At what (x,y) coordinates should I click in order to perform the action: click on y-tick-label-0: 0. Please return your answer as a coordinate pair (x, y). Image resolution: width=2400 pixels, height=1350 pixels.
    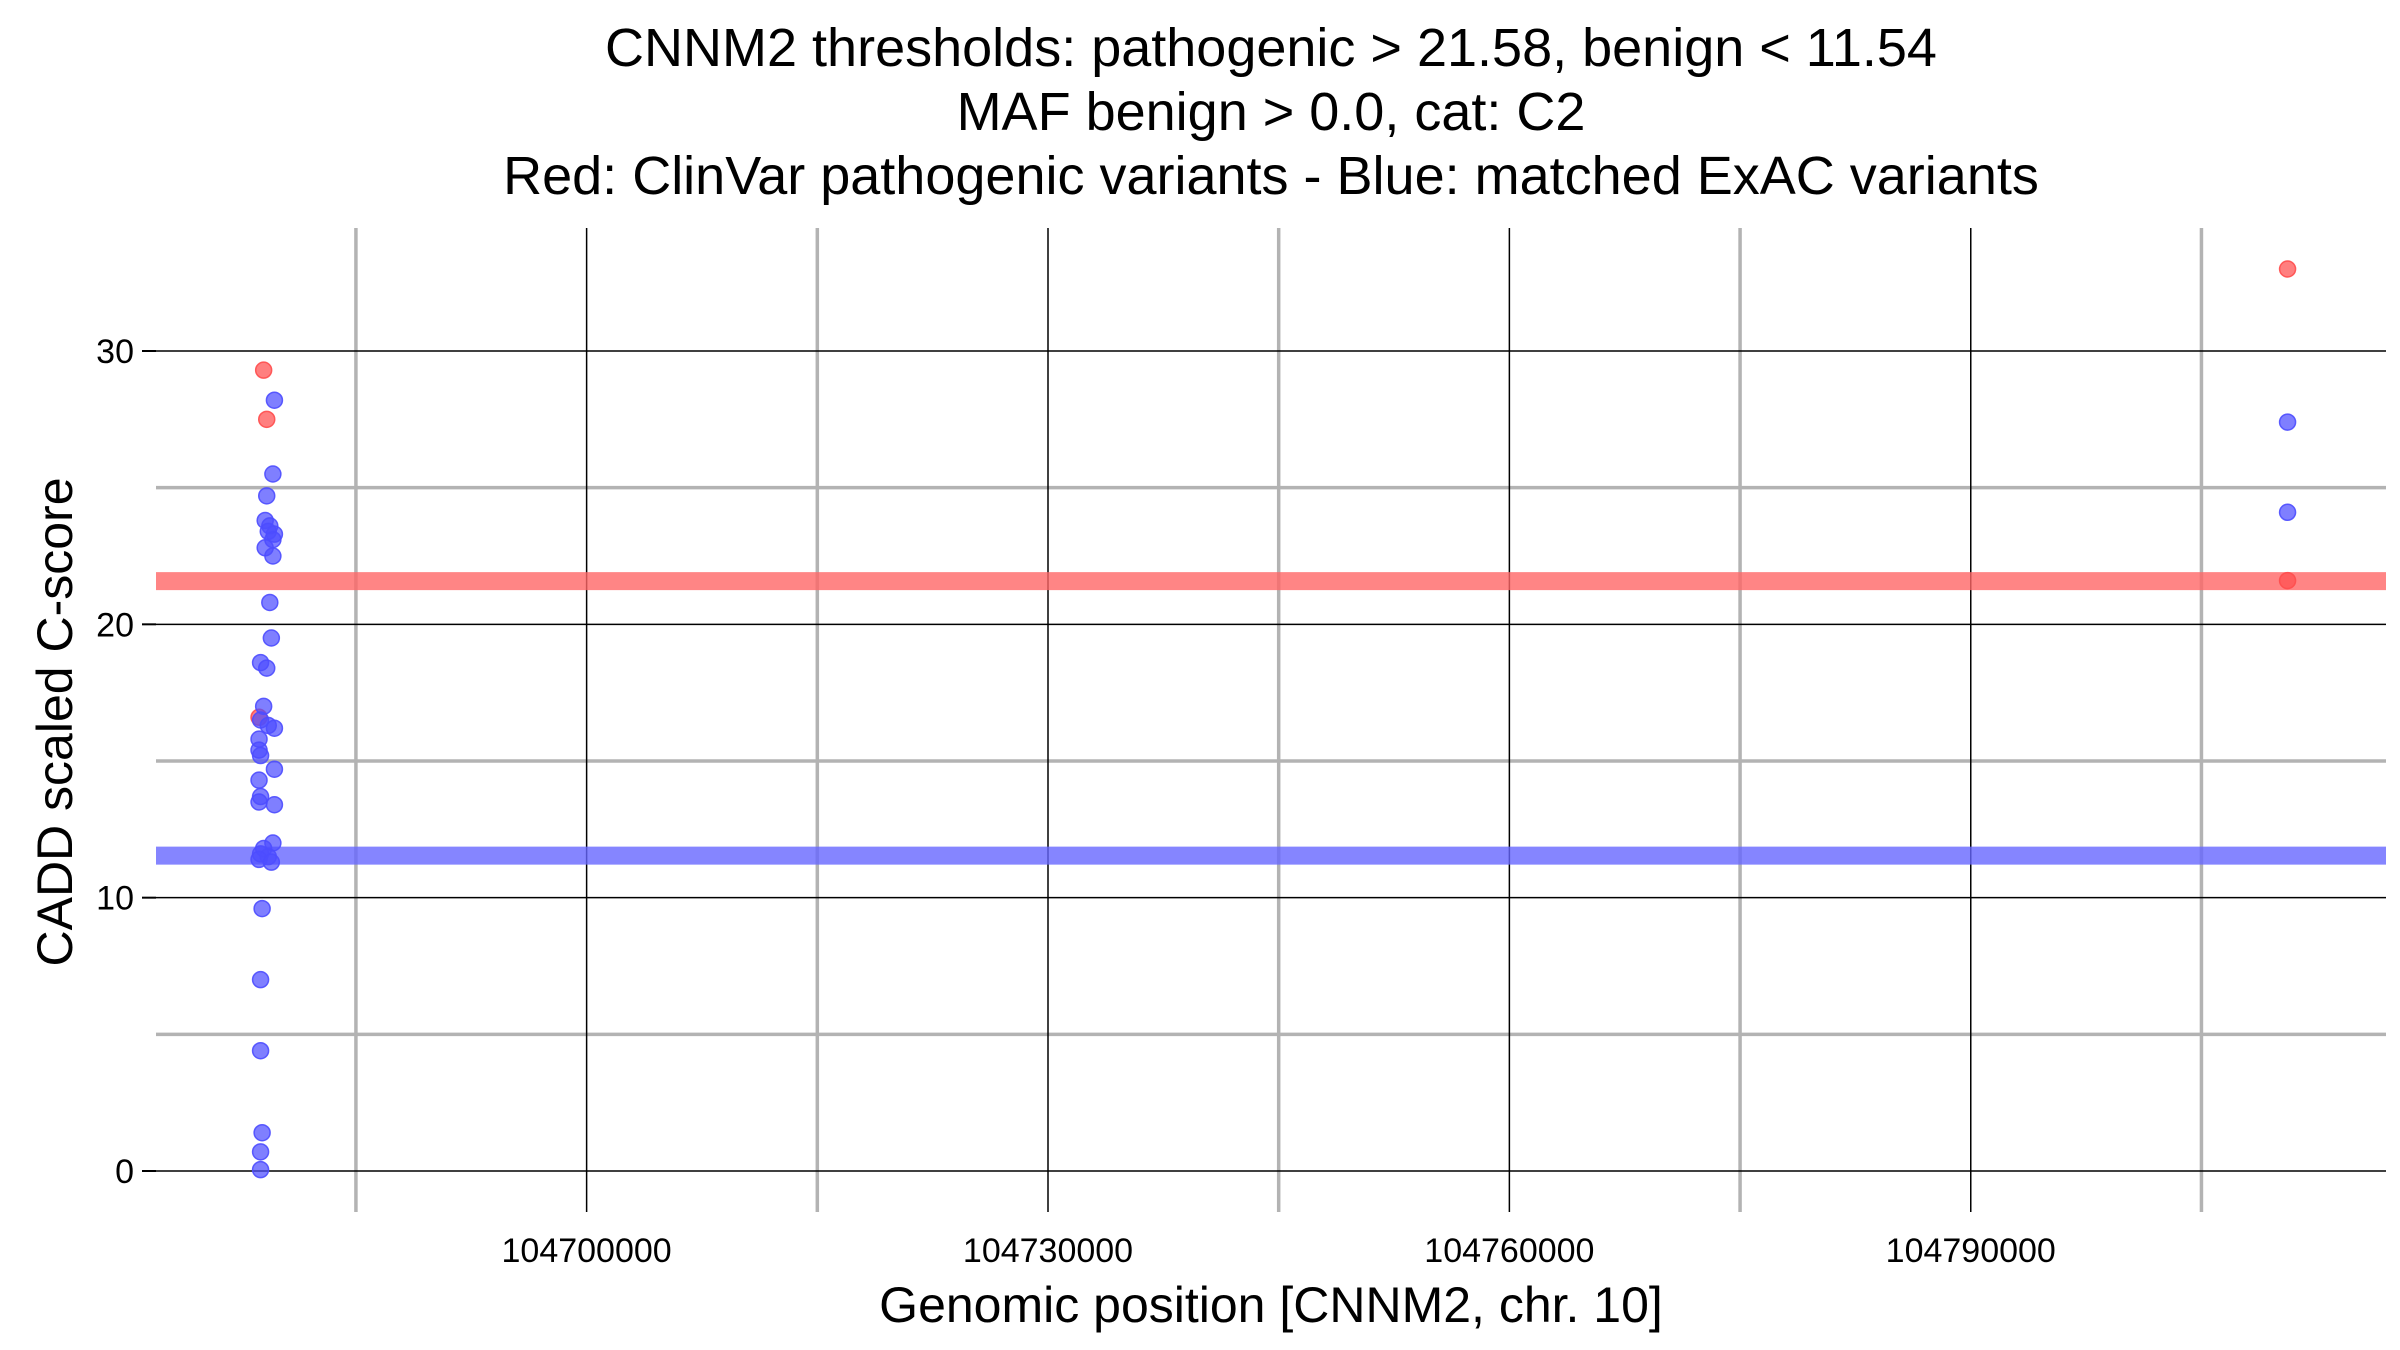
    Looking at the image, I should click on (124, 1172).